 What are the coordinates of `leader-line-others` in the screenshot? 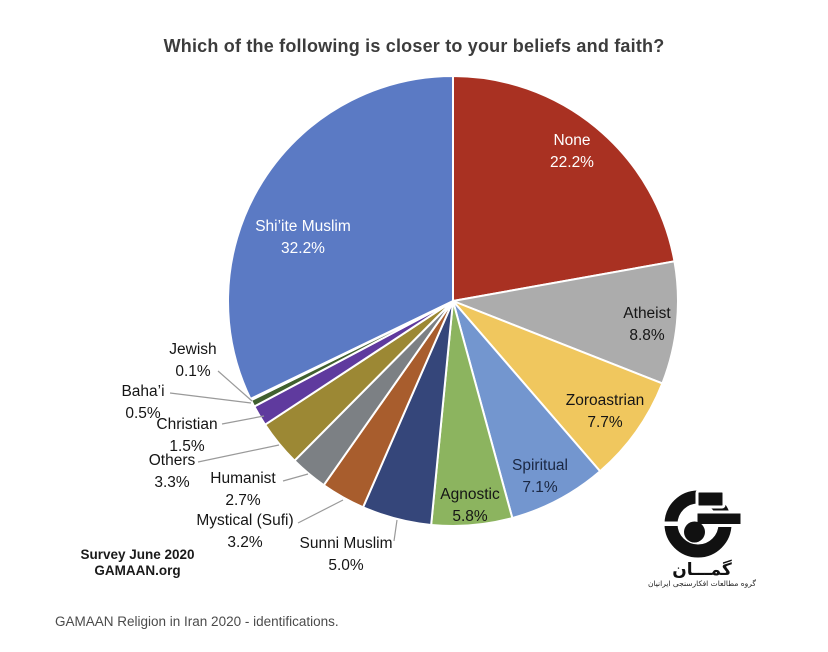 It's located at (238, 453).